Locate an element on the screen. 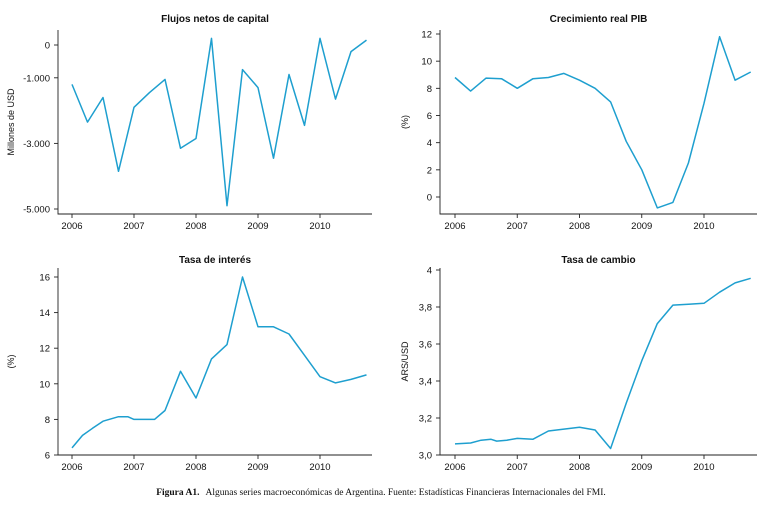  y-tick-label: 14 is located at coordinates (44, 313).